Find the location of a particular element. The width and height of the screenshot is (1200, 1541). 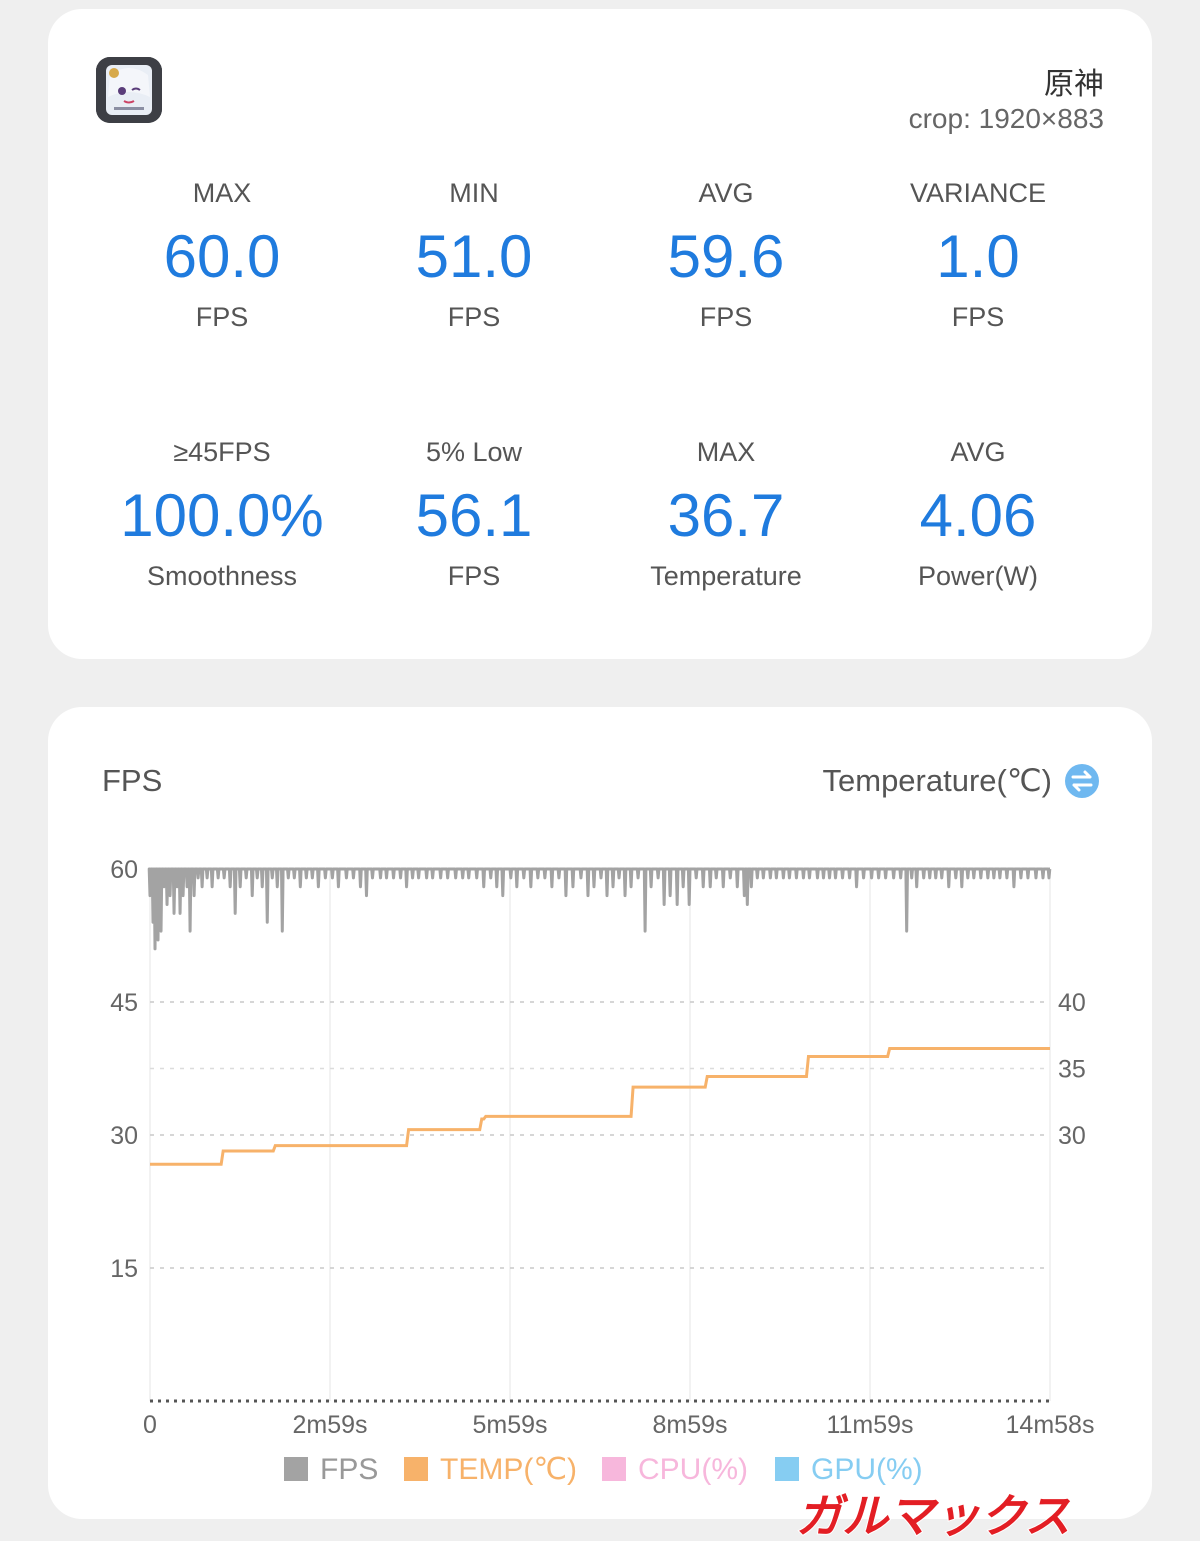

stat-min-fps: MIN 51.0 FPS is located at coordinates (474, 255).